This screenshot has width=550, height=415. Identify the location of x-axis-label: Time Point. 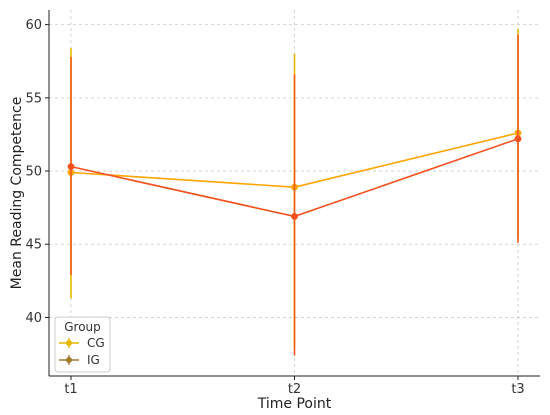
(294, 404).